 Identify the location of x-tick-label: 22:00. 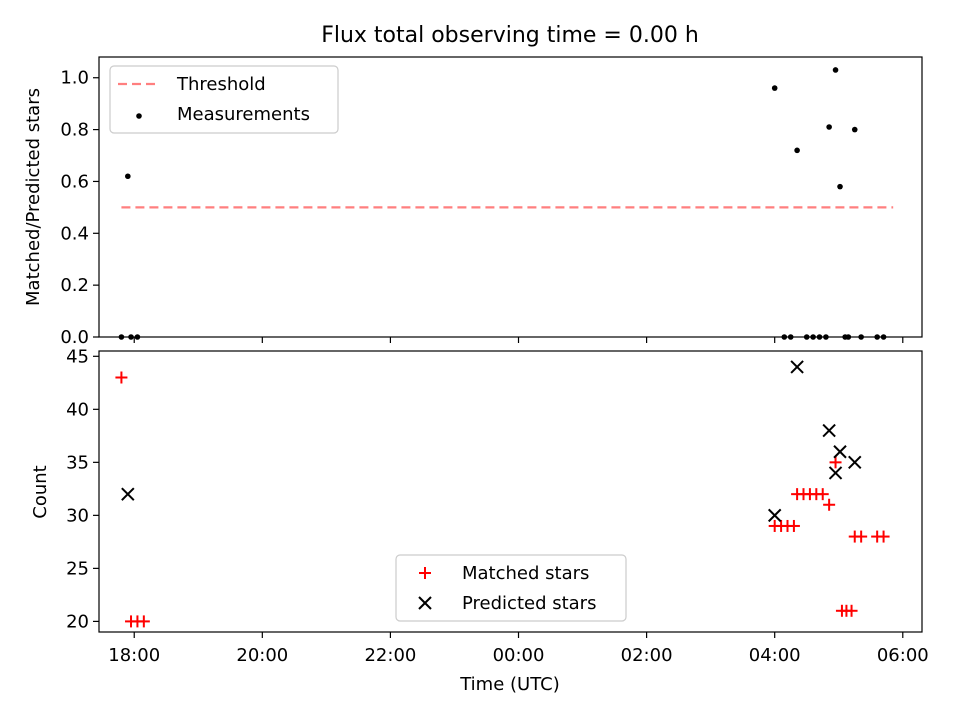
(390, 655).